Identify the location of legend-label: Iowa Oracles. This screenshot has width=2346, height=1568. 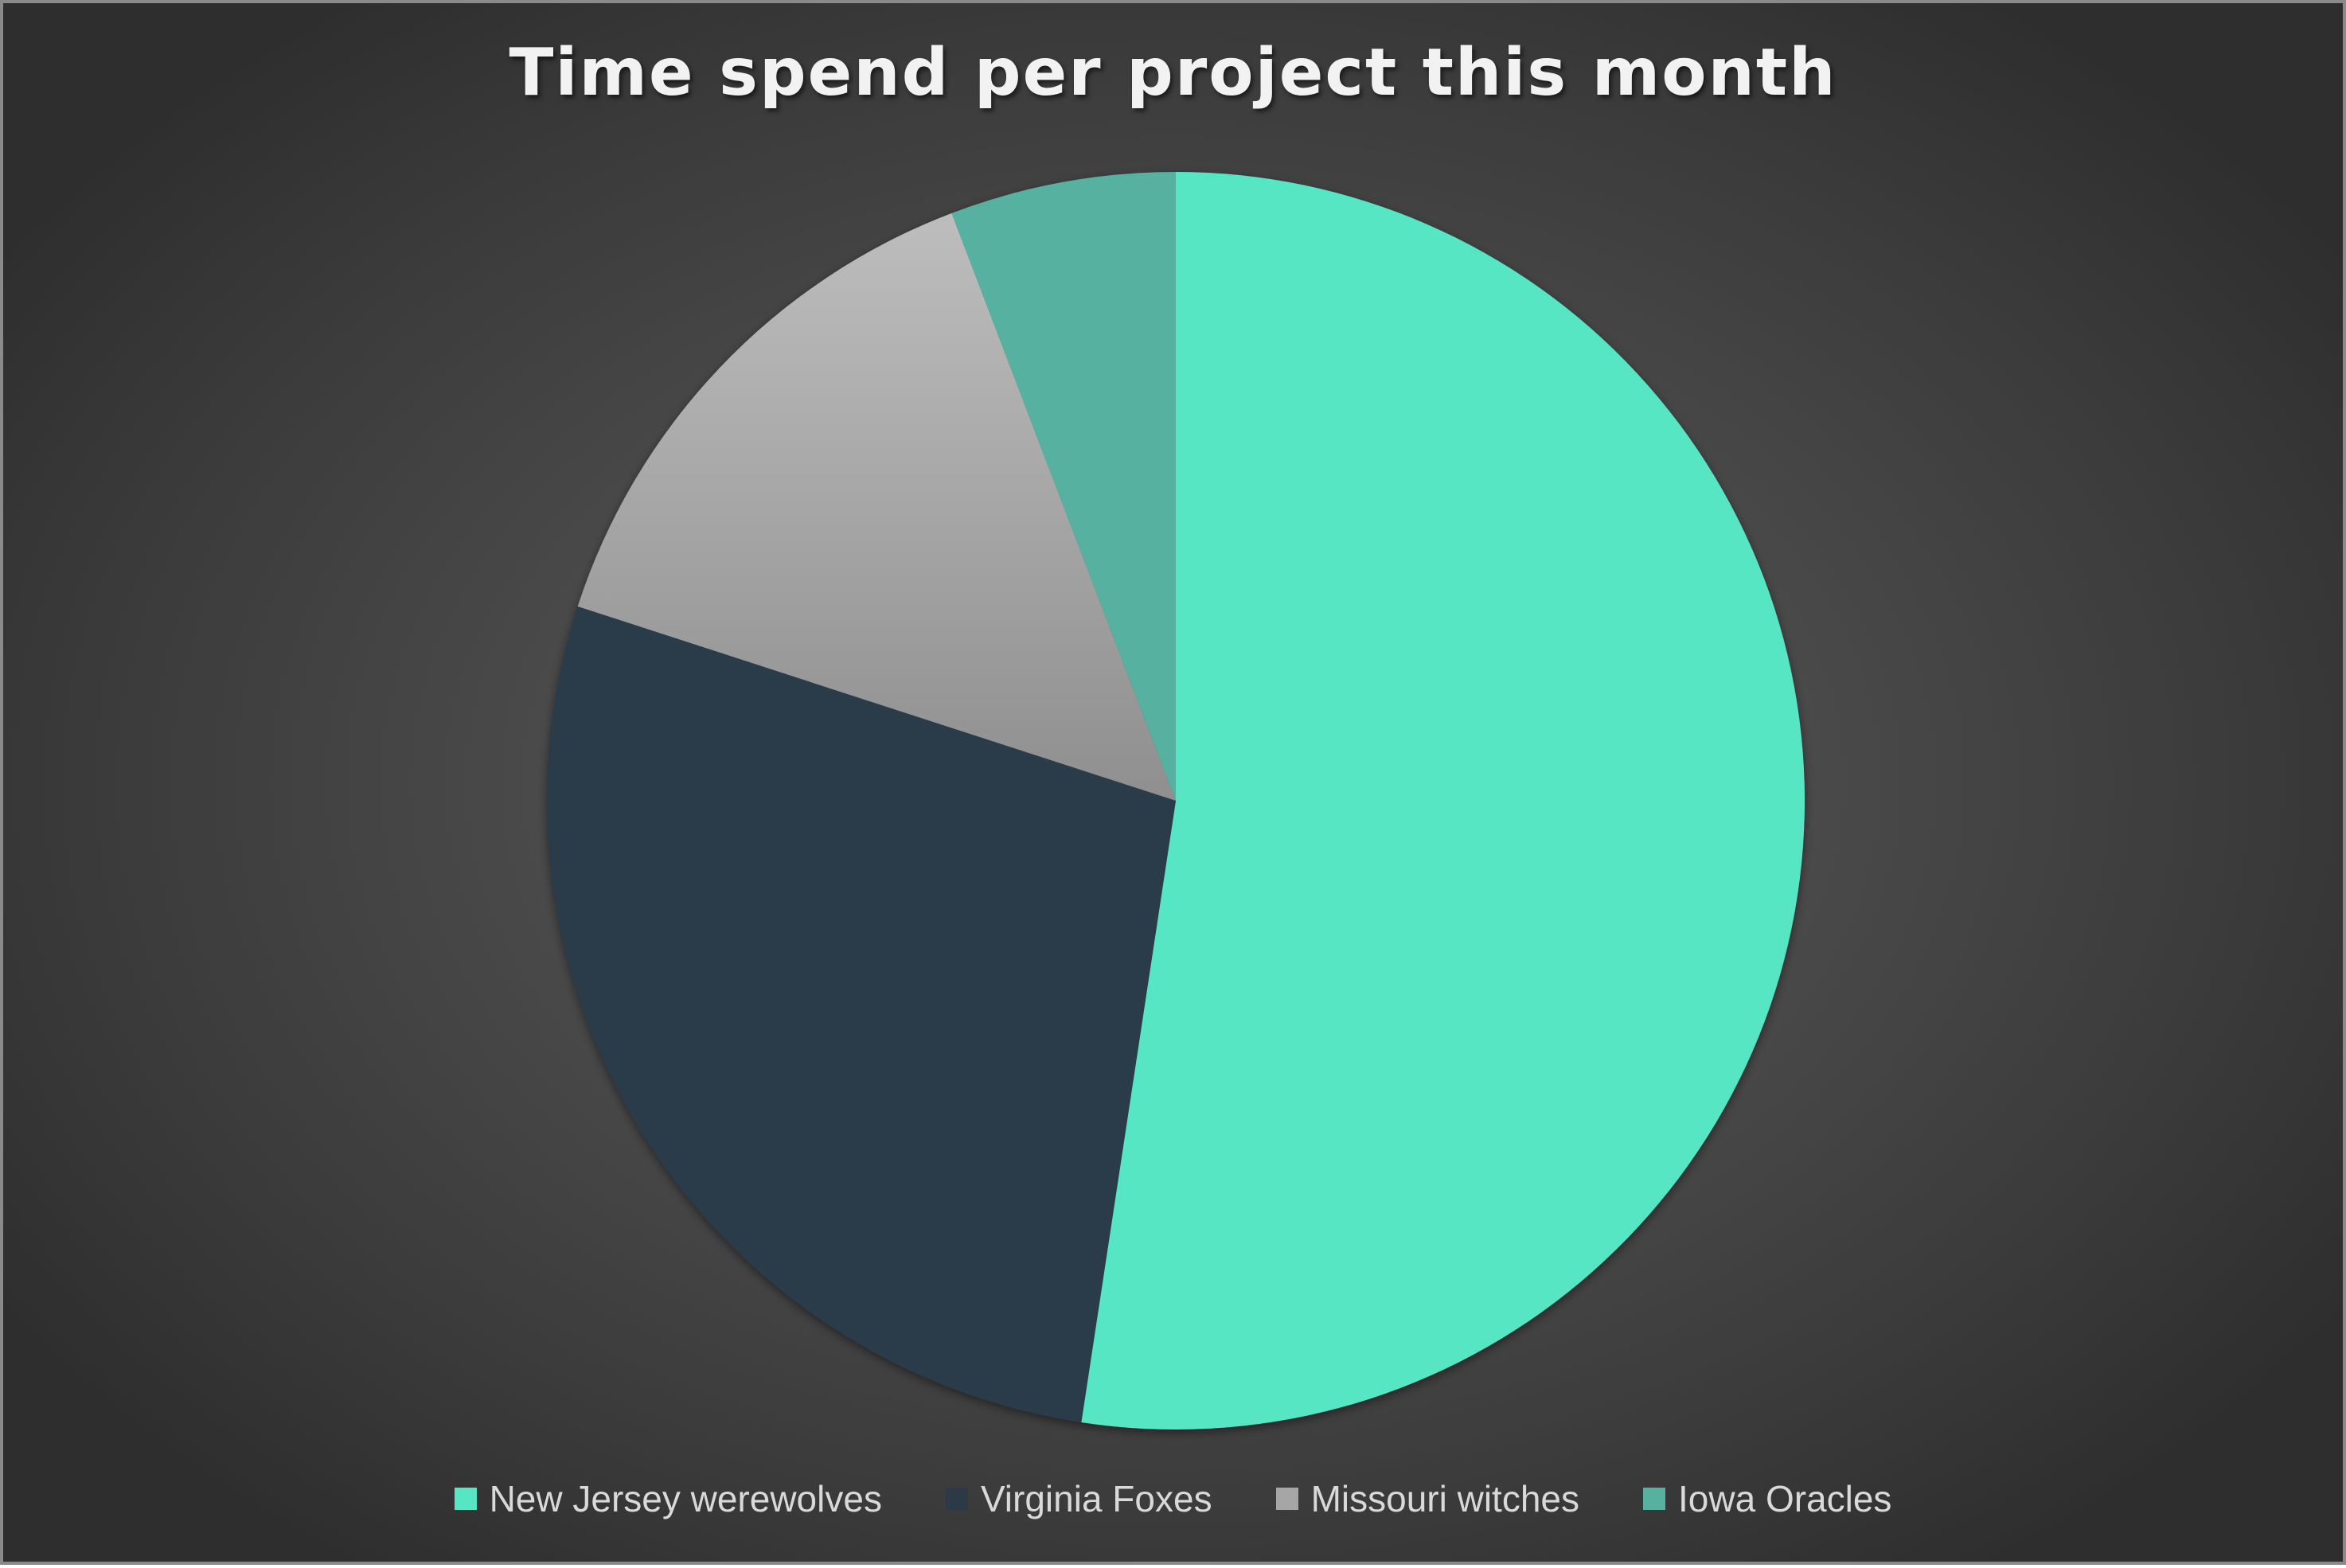
(1785, 1498).